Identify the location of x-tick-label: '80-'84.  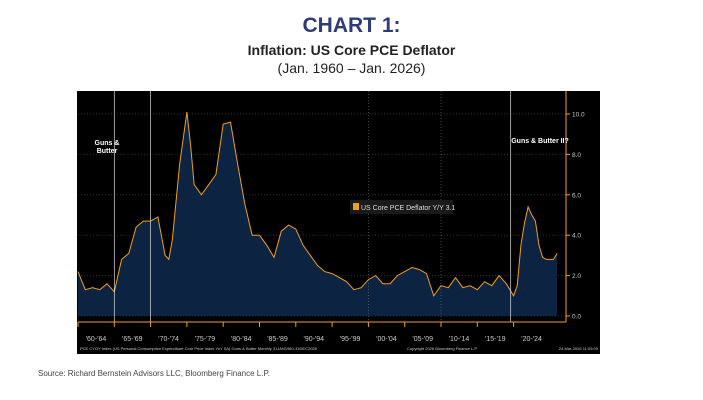
(241, 339).